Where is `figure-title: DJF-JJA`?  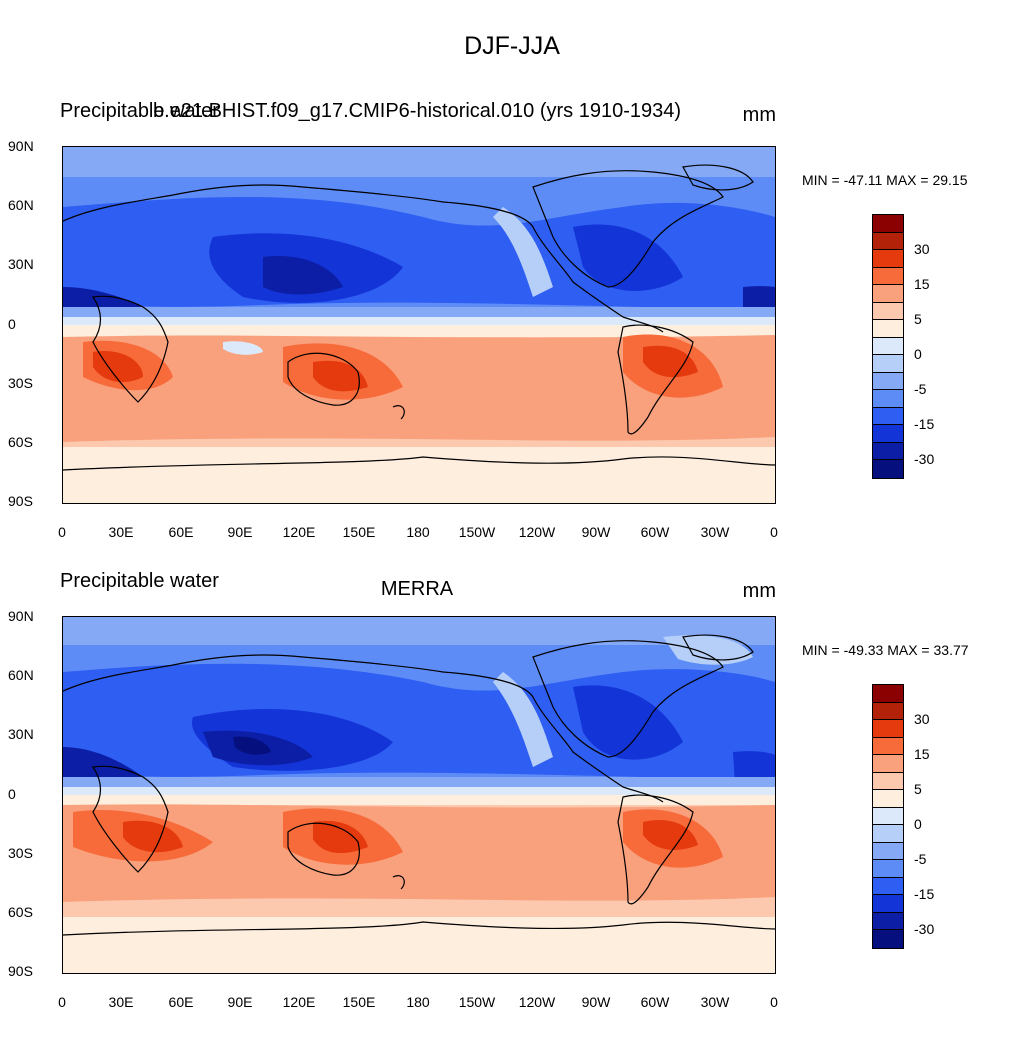 figure-title: DJF-JJA is located at coordinates (512, 46).